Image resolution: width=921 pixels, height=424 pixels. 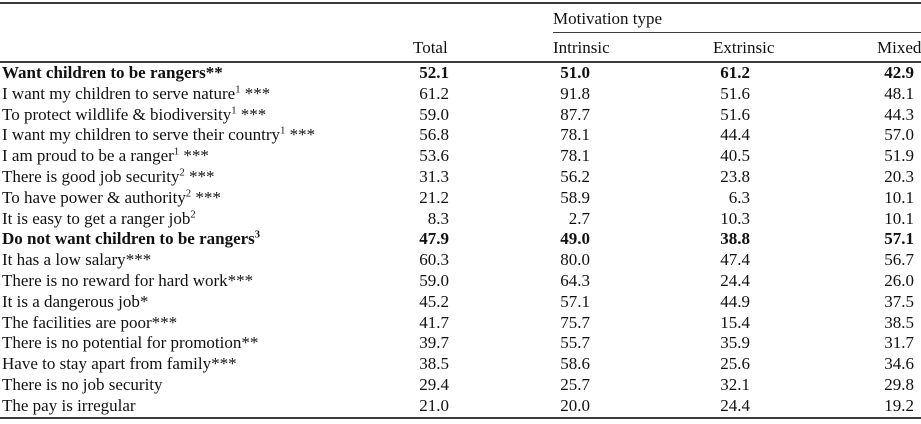 What do you see at coordinates (434, 343) in the screenshot?
I see `value-total: 39.7` at bounding box center [434, 343].